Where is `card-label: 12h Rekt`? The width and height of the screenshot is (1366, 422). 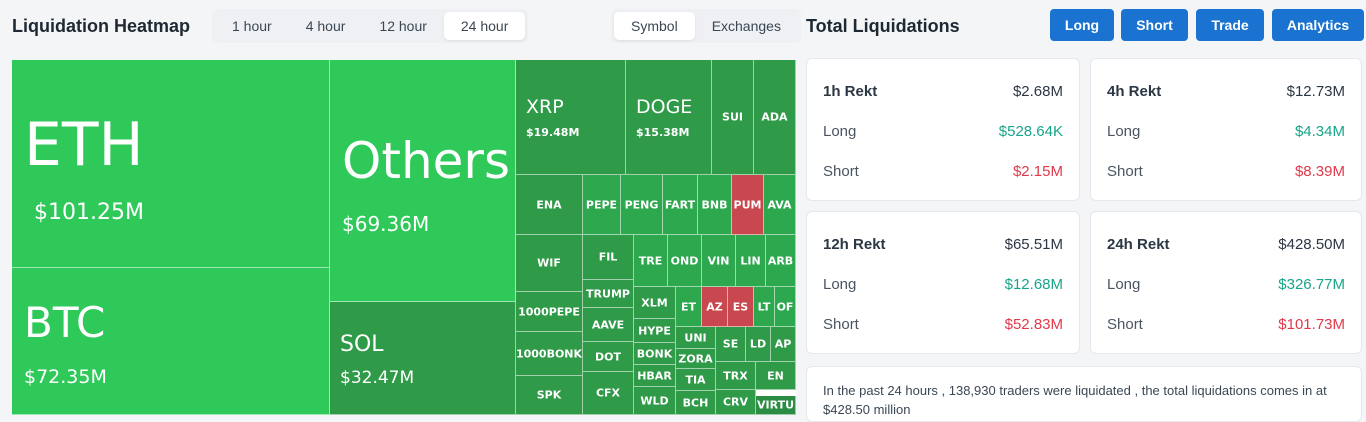 card-label: 12h Rekt is located at coordinates (854, 244).